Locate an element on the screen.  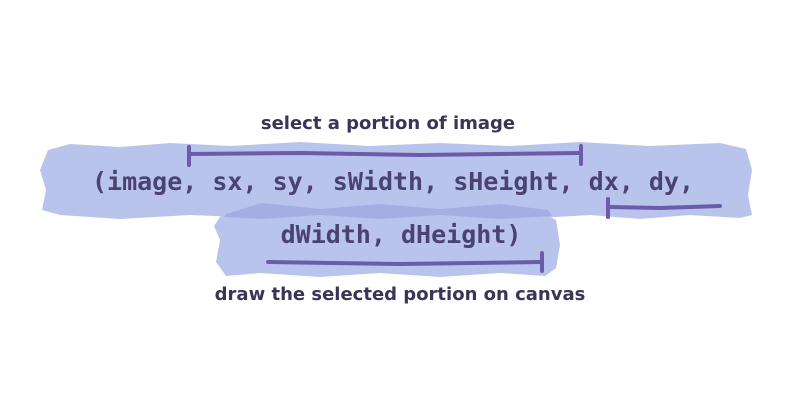
source-bracket is located at coordinates (385, 155).